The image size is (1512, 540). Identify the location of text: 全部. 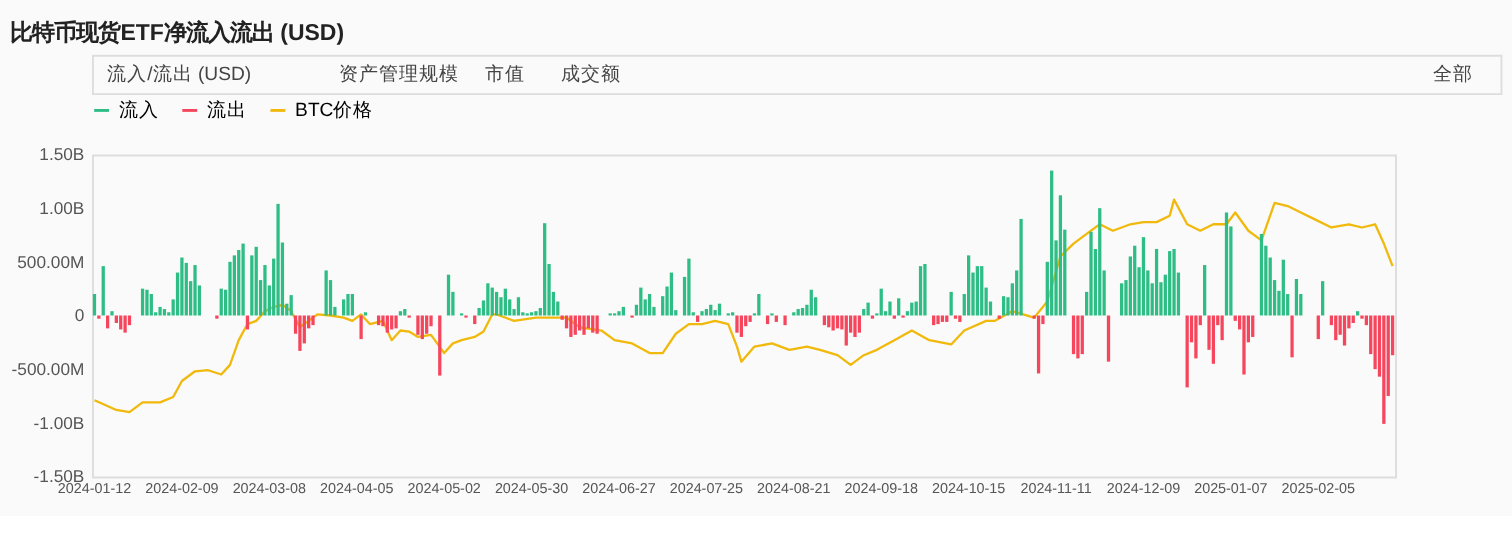
(1453, 73).